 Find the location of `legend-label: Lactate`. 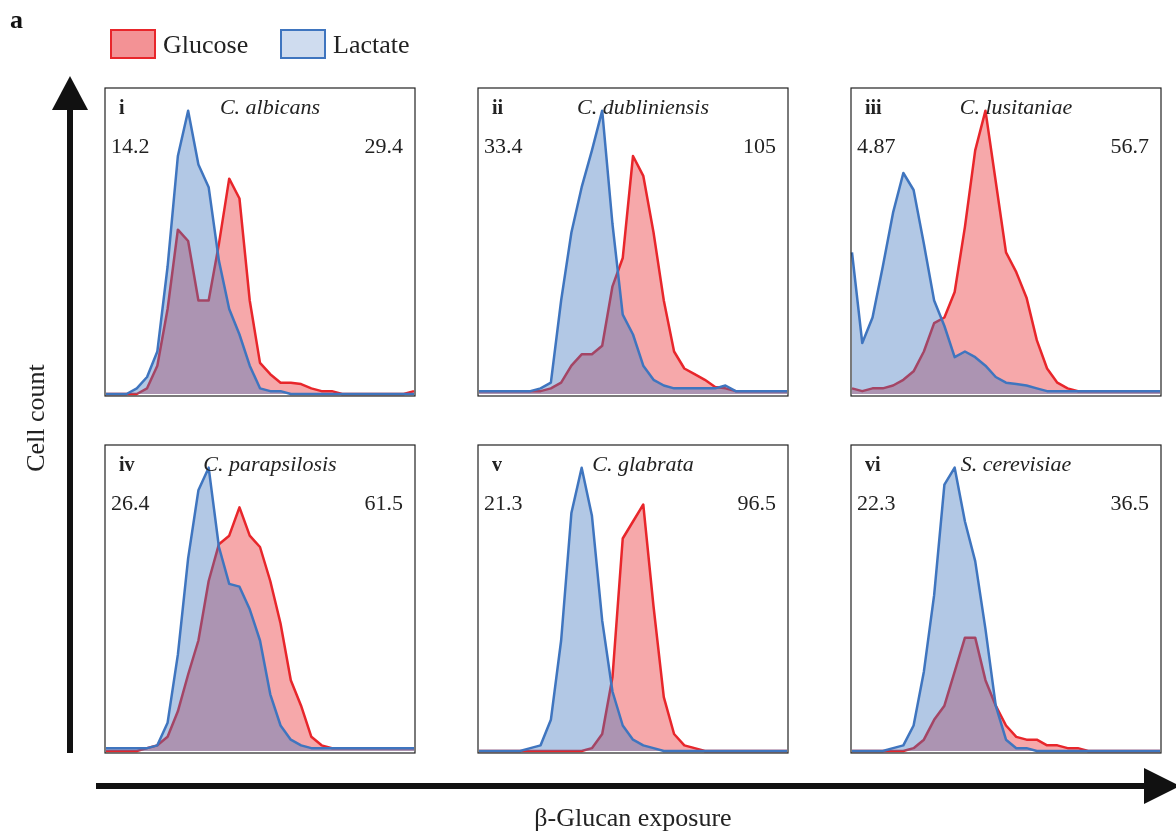

legend-label: Lactate is located at coordinates (371, 44).